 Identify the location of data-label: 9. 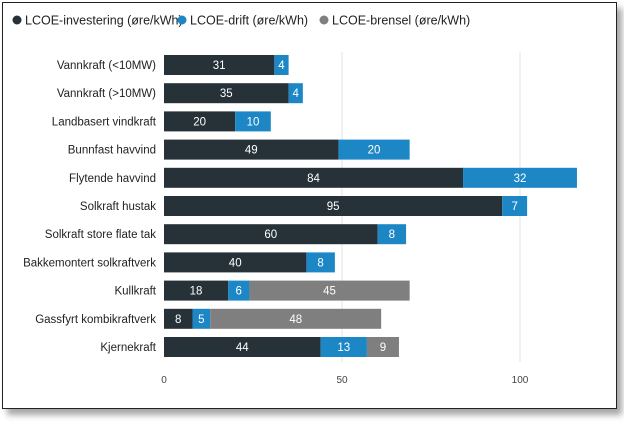
(383, 348).